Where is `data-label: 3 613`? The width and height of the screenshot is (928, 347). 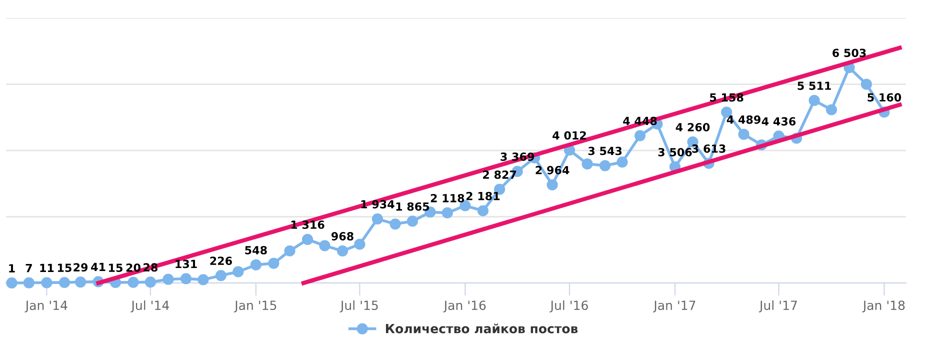
data-label: 3 613 is located at coordinates (709, 148).